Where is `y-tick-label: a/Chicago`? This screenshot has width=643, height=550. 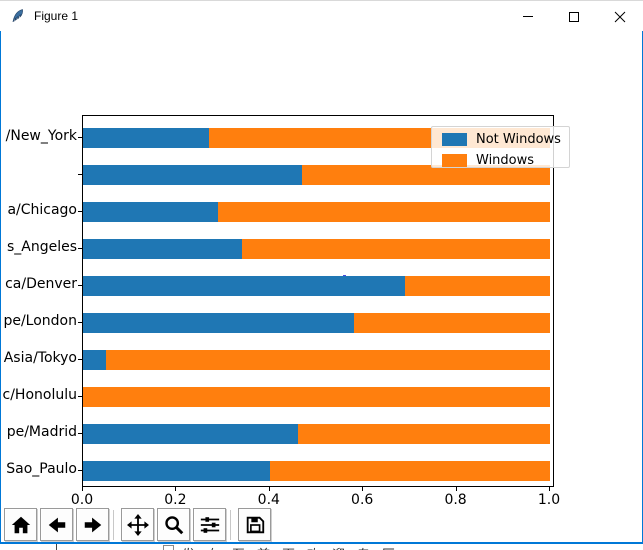
y-tick-label: a/Chicago is located at coordinates (42, 210).